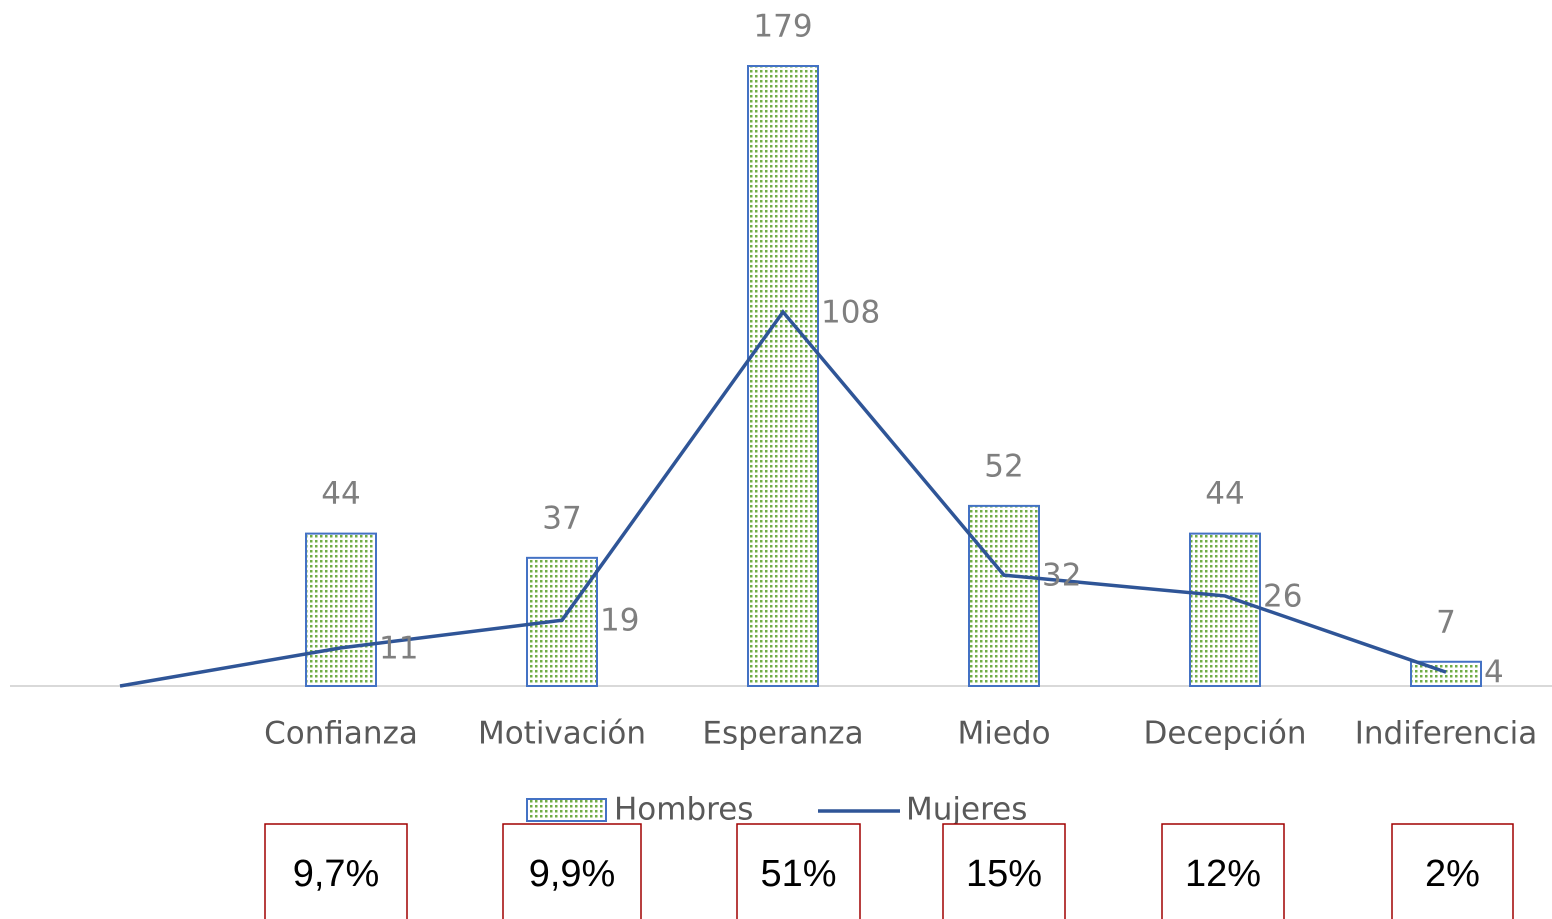 This screenshot has width=1552, height=919. Describe the element at coordinates (1446, 622) in the screenshot. I see `bar-value-label: 7` at that location.